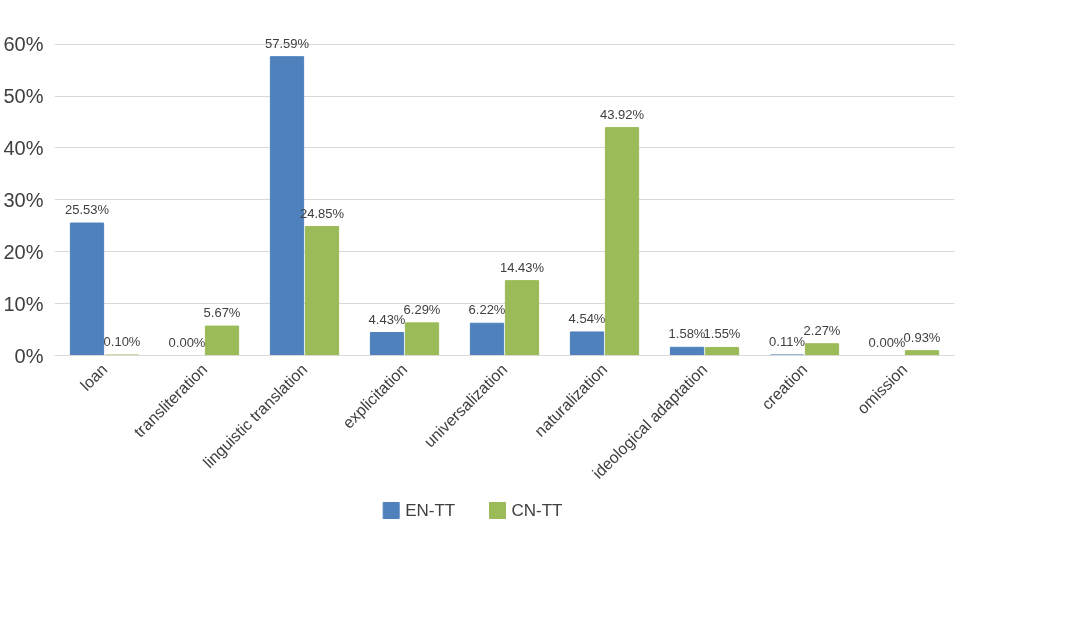  I want to click on x-tick-label: loan, so click(94, 377).